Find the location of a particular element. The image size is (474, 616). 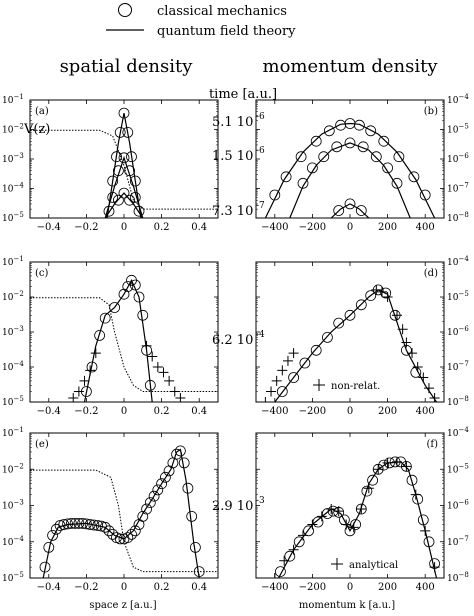

legend-circle-marker is located at coordinates (125, 10).